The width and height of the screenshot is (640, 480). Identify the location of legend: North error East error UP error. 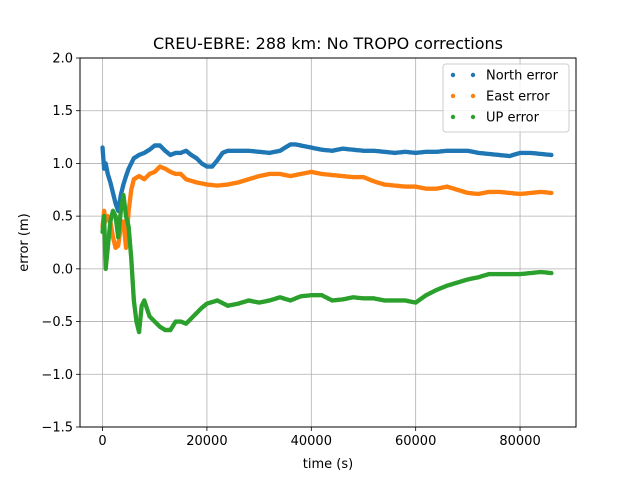
(506, 98).